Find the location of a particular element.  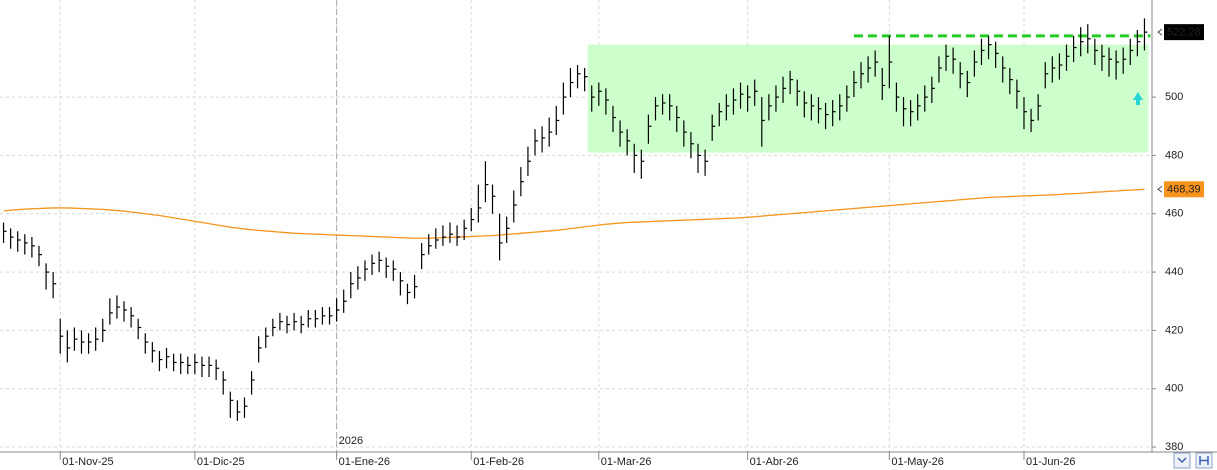

price-tag-label: 468,39 is located at coordinates (1184, 190).